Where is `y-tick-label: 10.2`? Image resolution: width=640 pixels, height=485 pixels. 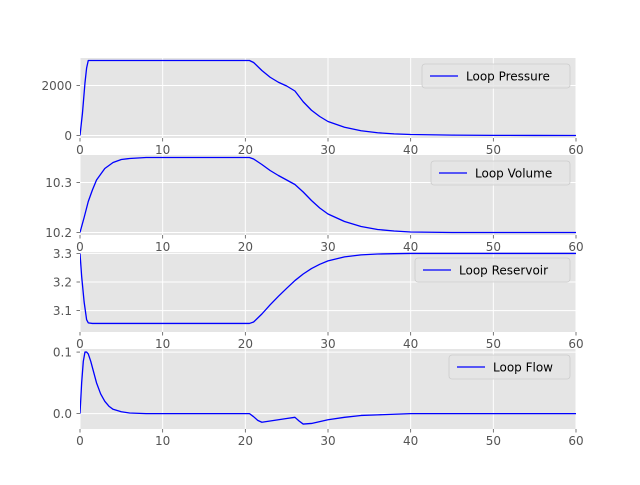 y-tick-label: 10.2 is located at coordinates (58, 233).